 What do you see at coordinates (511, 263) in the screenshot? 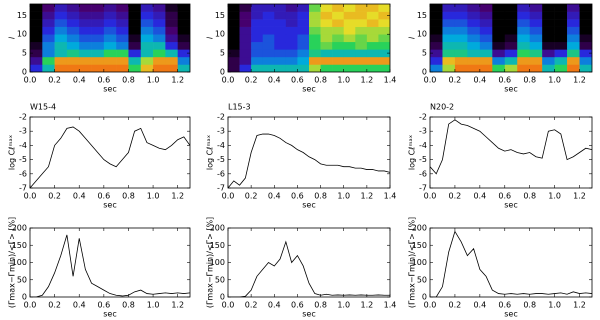
I see `plot-area` at bounding box center [511, 263].